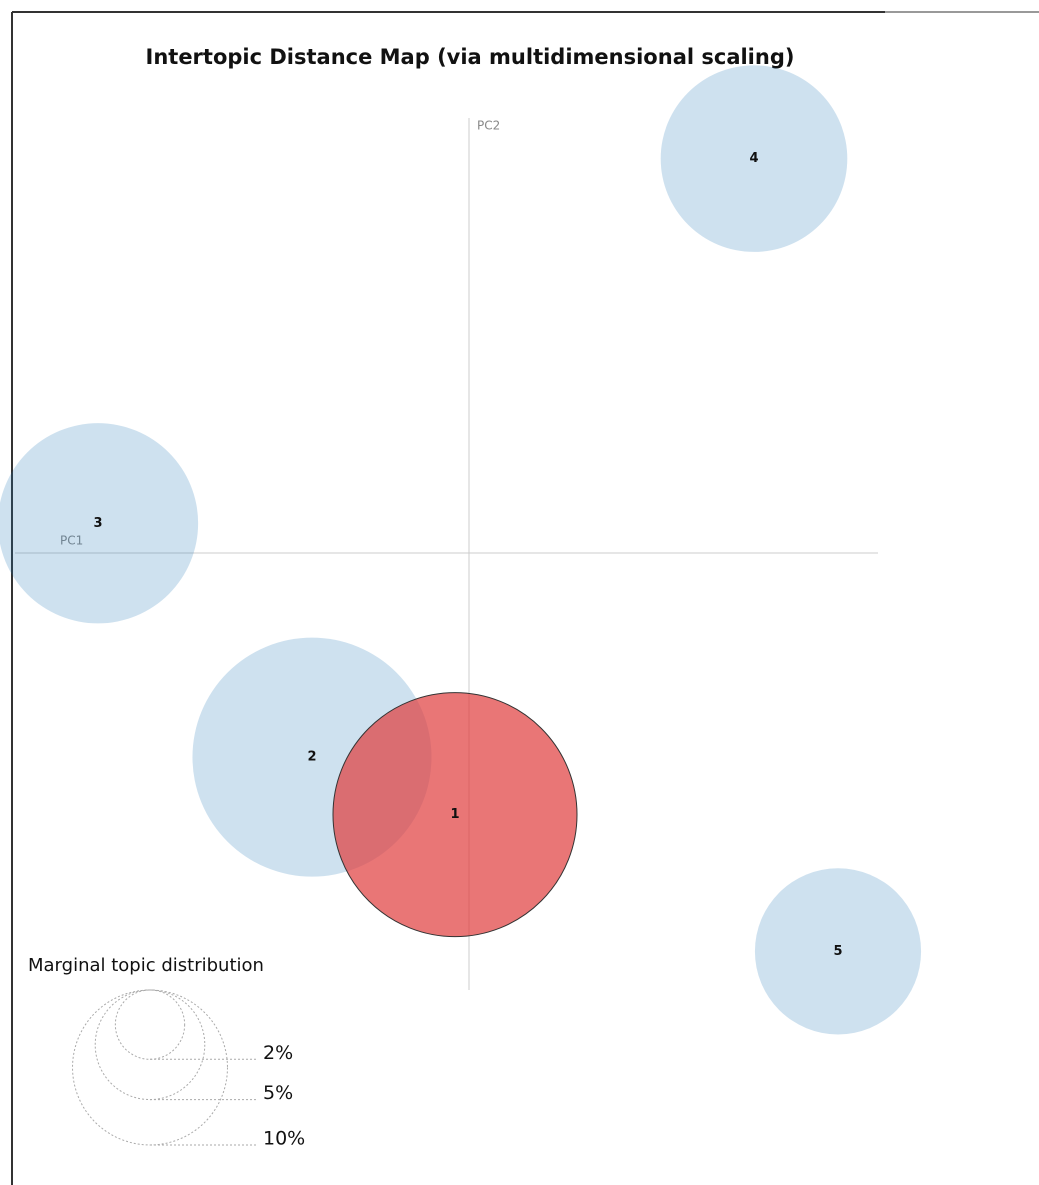 The width and height of the screenshot is (1039, 1185). I want to click on legend-label: 10%, so click(284, 1138).